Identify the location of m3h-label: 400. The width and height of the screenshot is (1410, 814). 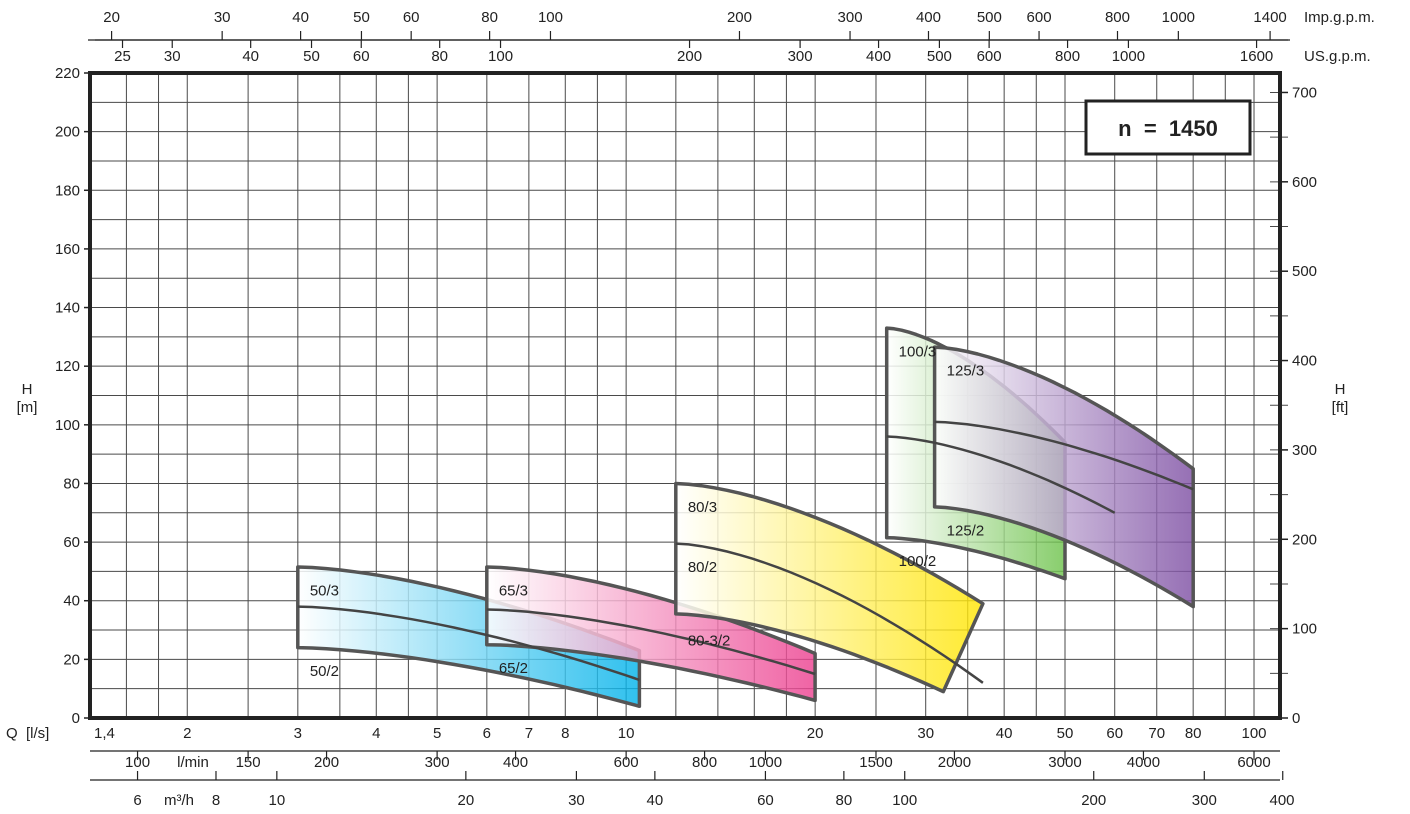
(1281, 800).